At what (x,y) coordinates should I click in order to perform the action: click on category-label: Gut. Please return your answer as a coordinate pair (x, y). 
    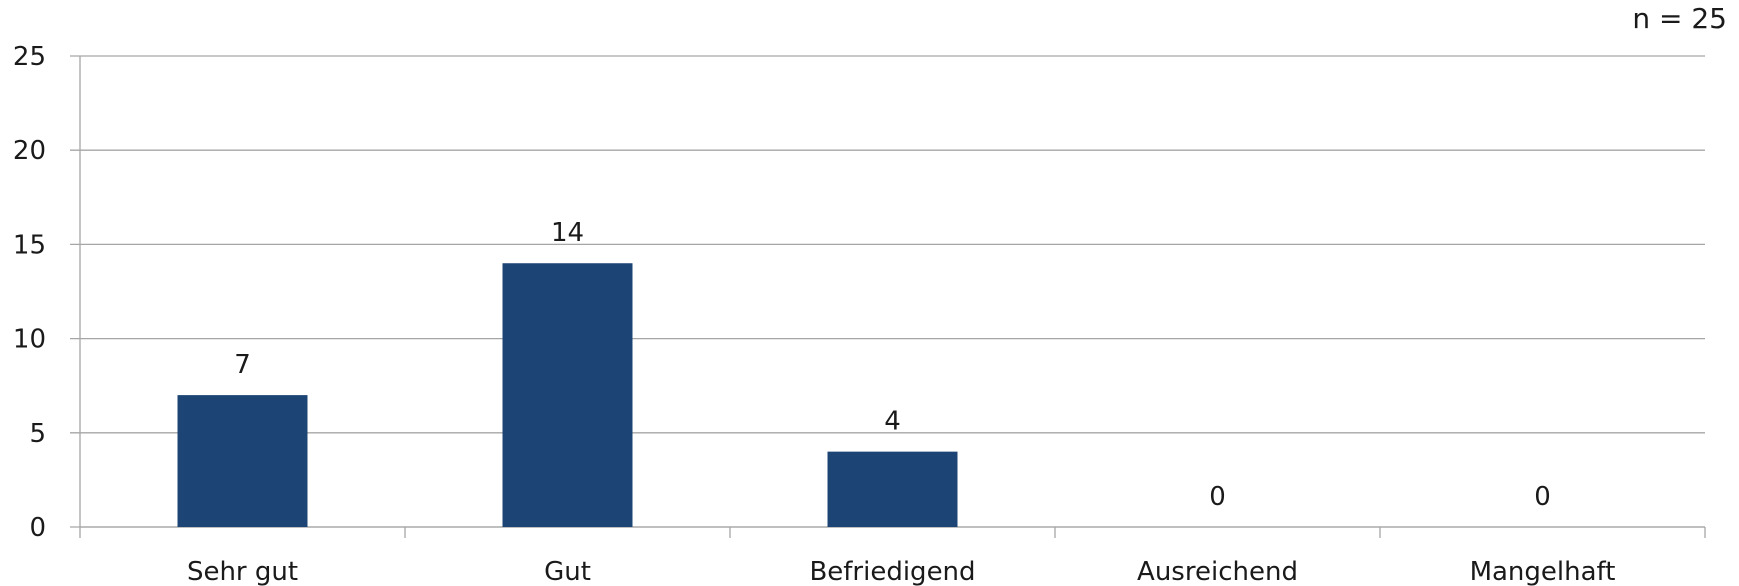
    Looking at the image, I should click on (567, 571).